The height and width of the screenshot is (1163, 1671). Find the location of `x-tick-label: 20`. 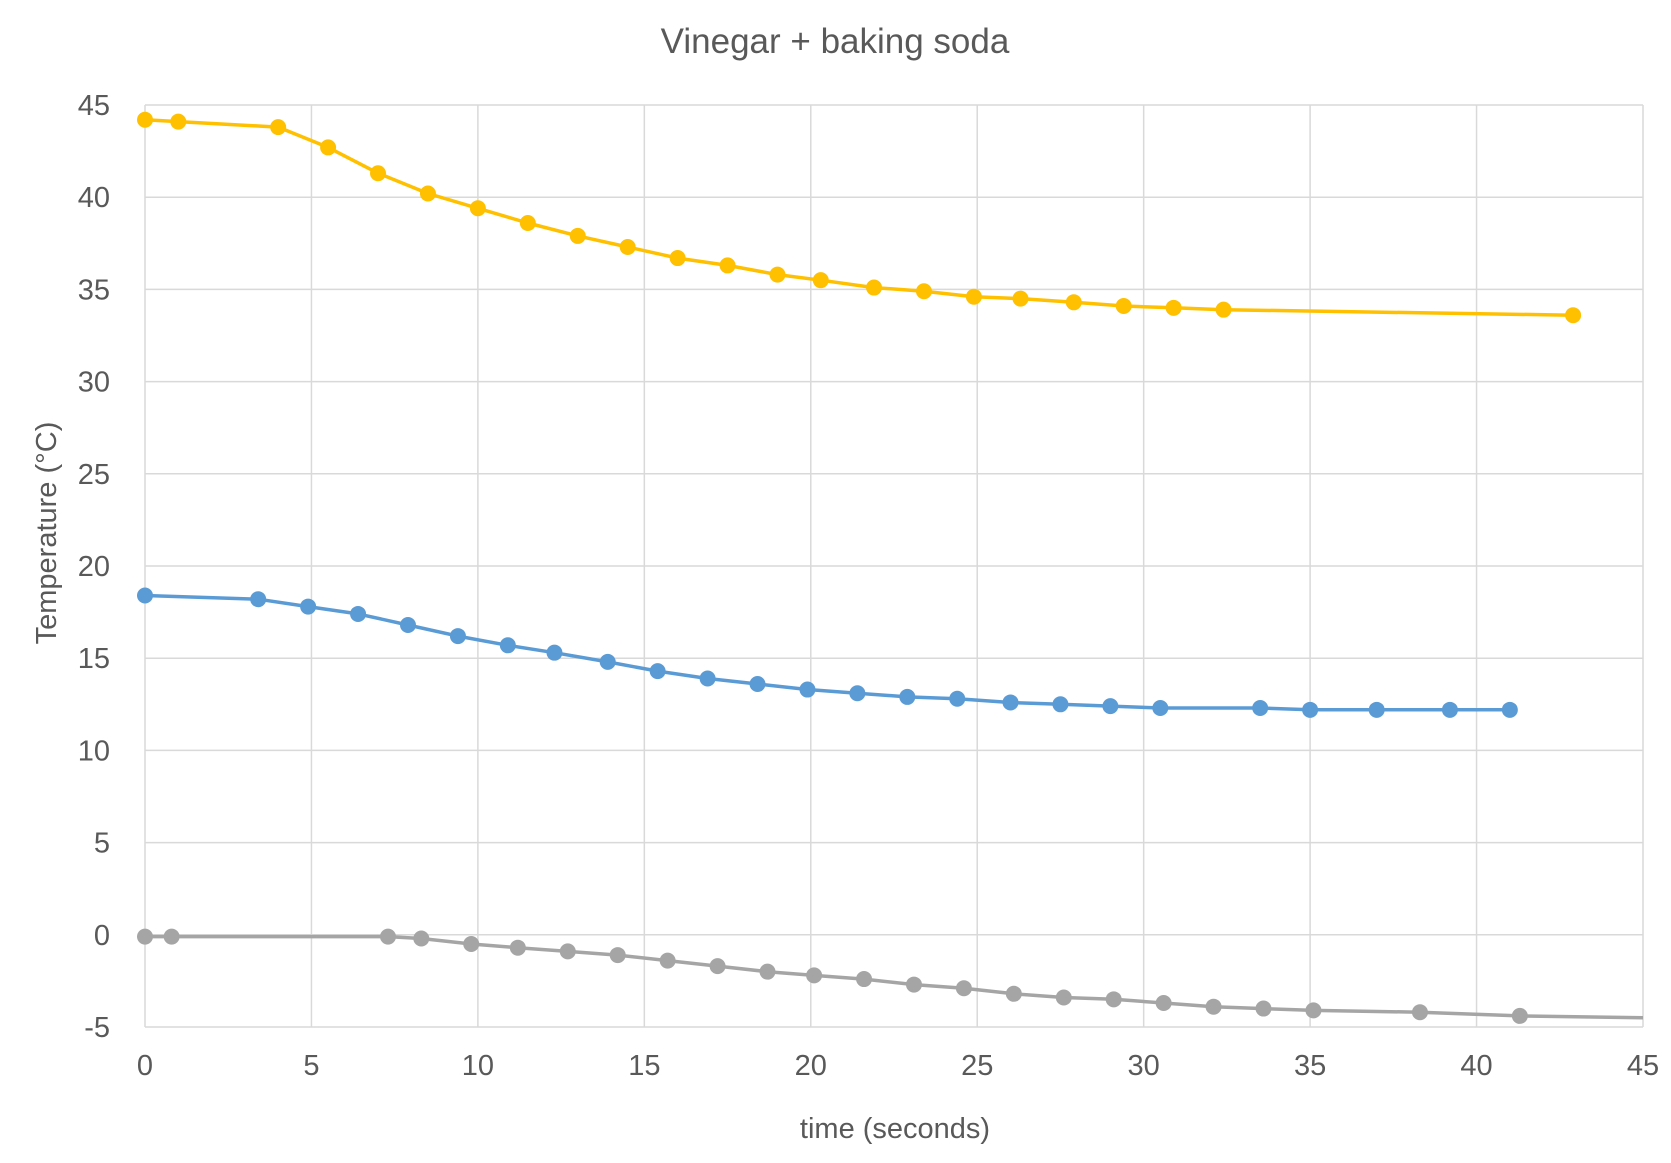

x-tick-label: 20 is located at coordinates (811, 1066).